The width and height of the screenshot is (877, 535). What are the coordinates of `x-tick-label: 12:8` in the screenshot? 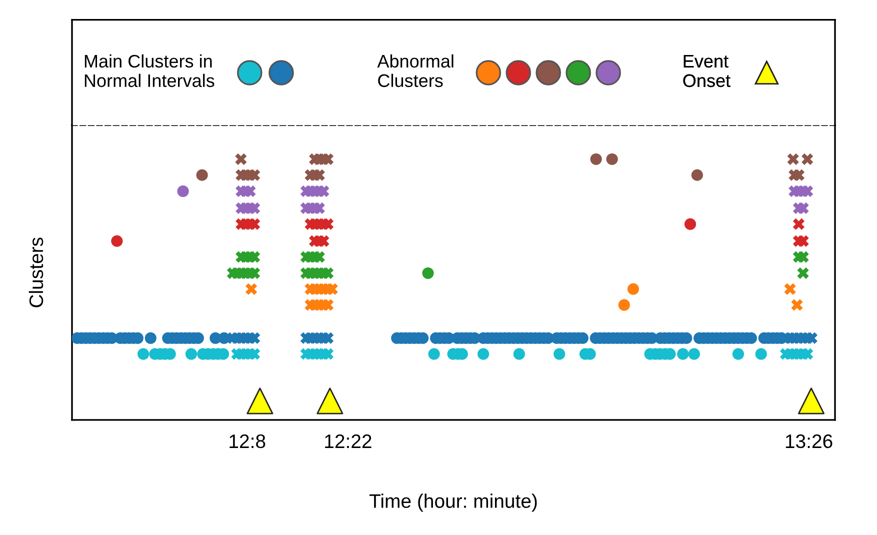 It's located at (248, 441).